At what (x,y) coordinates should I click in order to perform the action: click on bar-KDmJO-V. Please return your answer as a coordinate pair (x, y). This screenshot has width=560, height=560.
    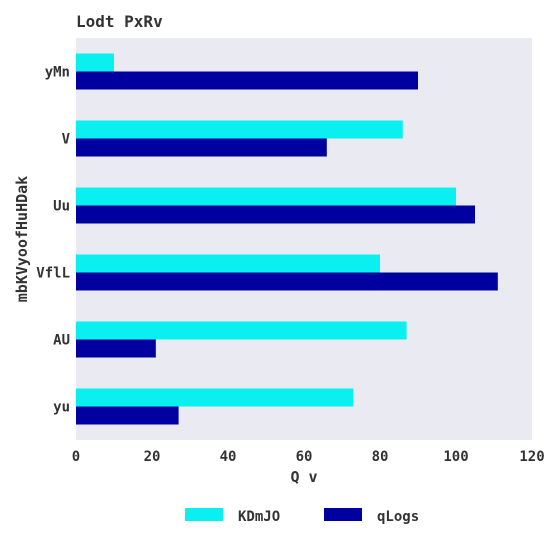
    Looking at the image, I should click on (239, 129).